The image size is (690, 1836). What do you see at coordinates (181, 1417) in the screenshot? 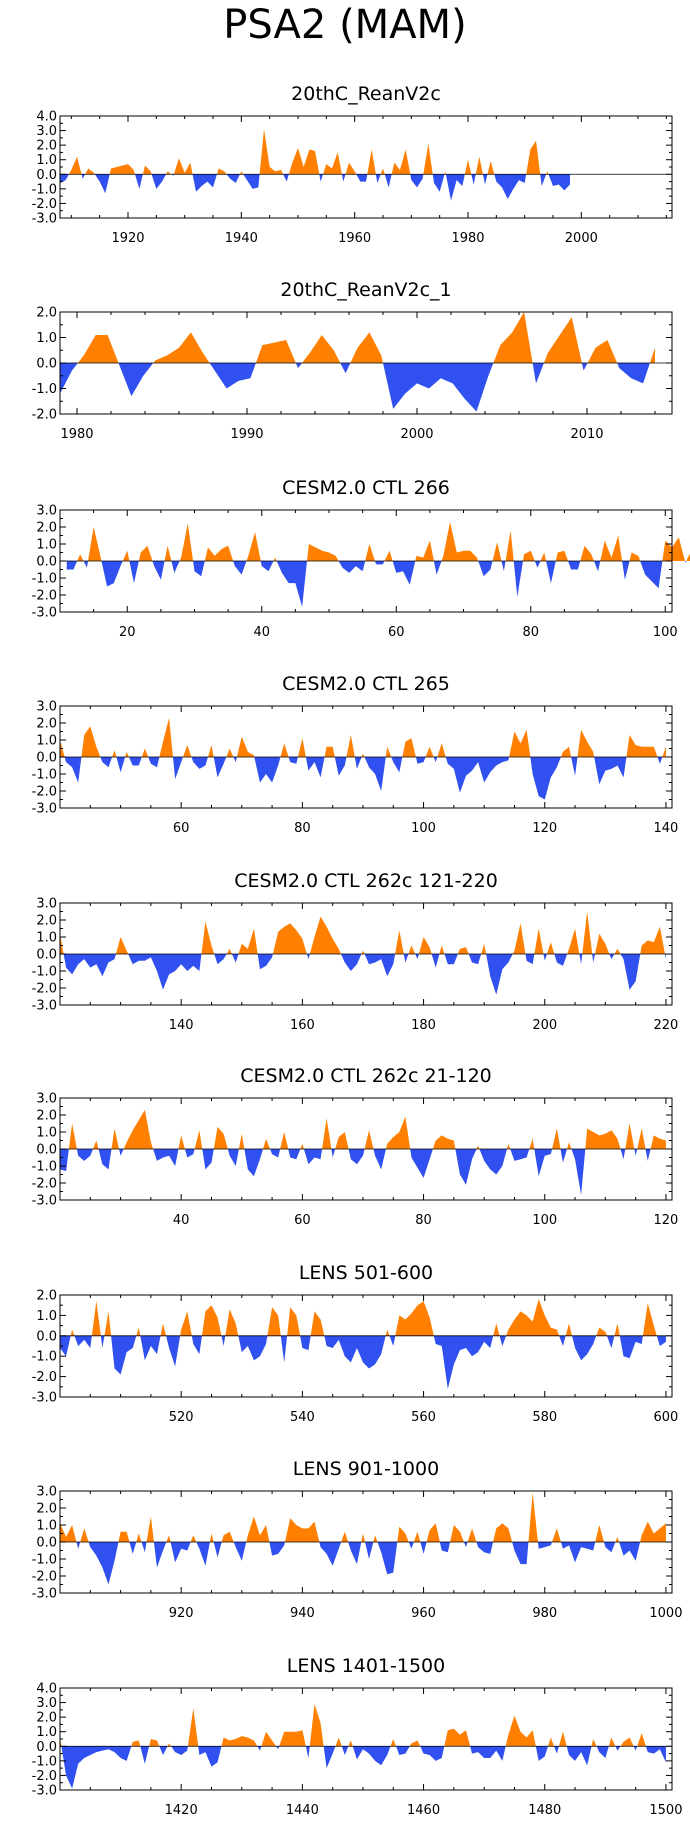
I see `x-tick-label: 520` at bounding box center [181, 1417].